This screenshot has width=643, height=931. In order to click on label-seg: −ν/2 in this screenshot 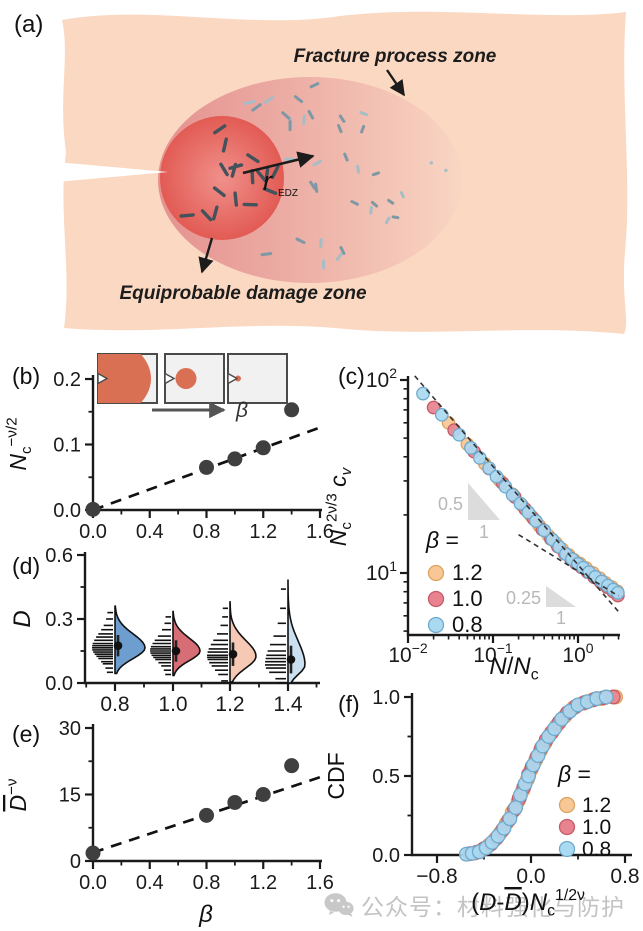, I will do `click(11, 431)`.